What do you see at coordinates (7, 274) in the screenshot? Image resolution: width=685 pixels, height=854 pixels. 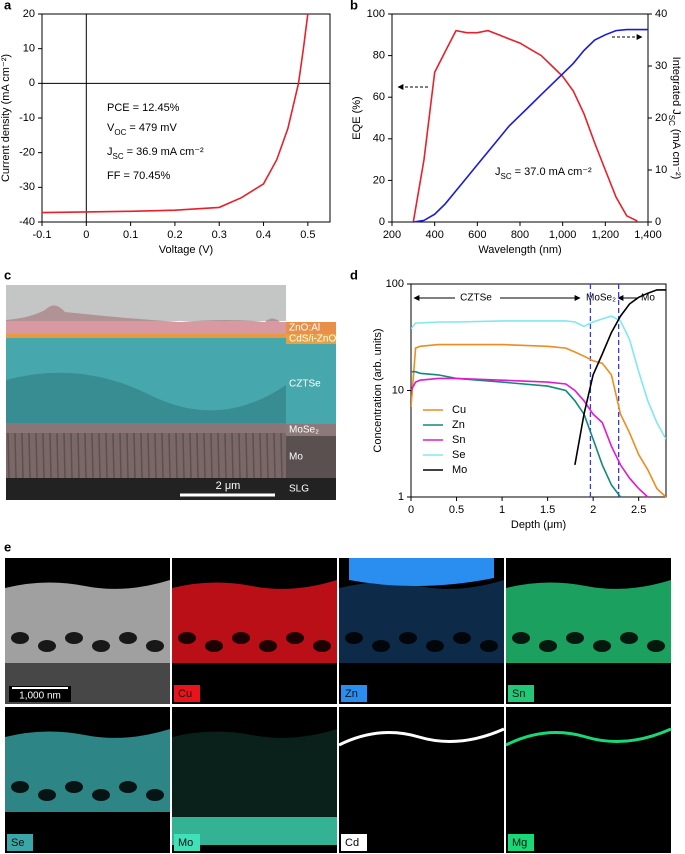 I see `panel-label: c` at bounding box center [7, 274].